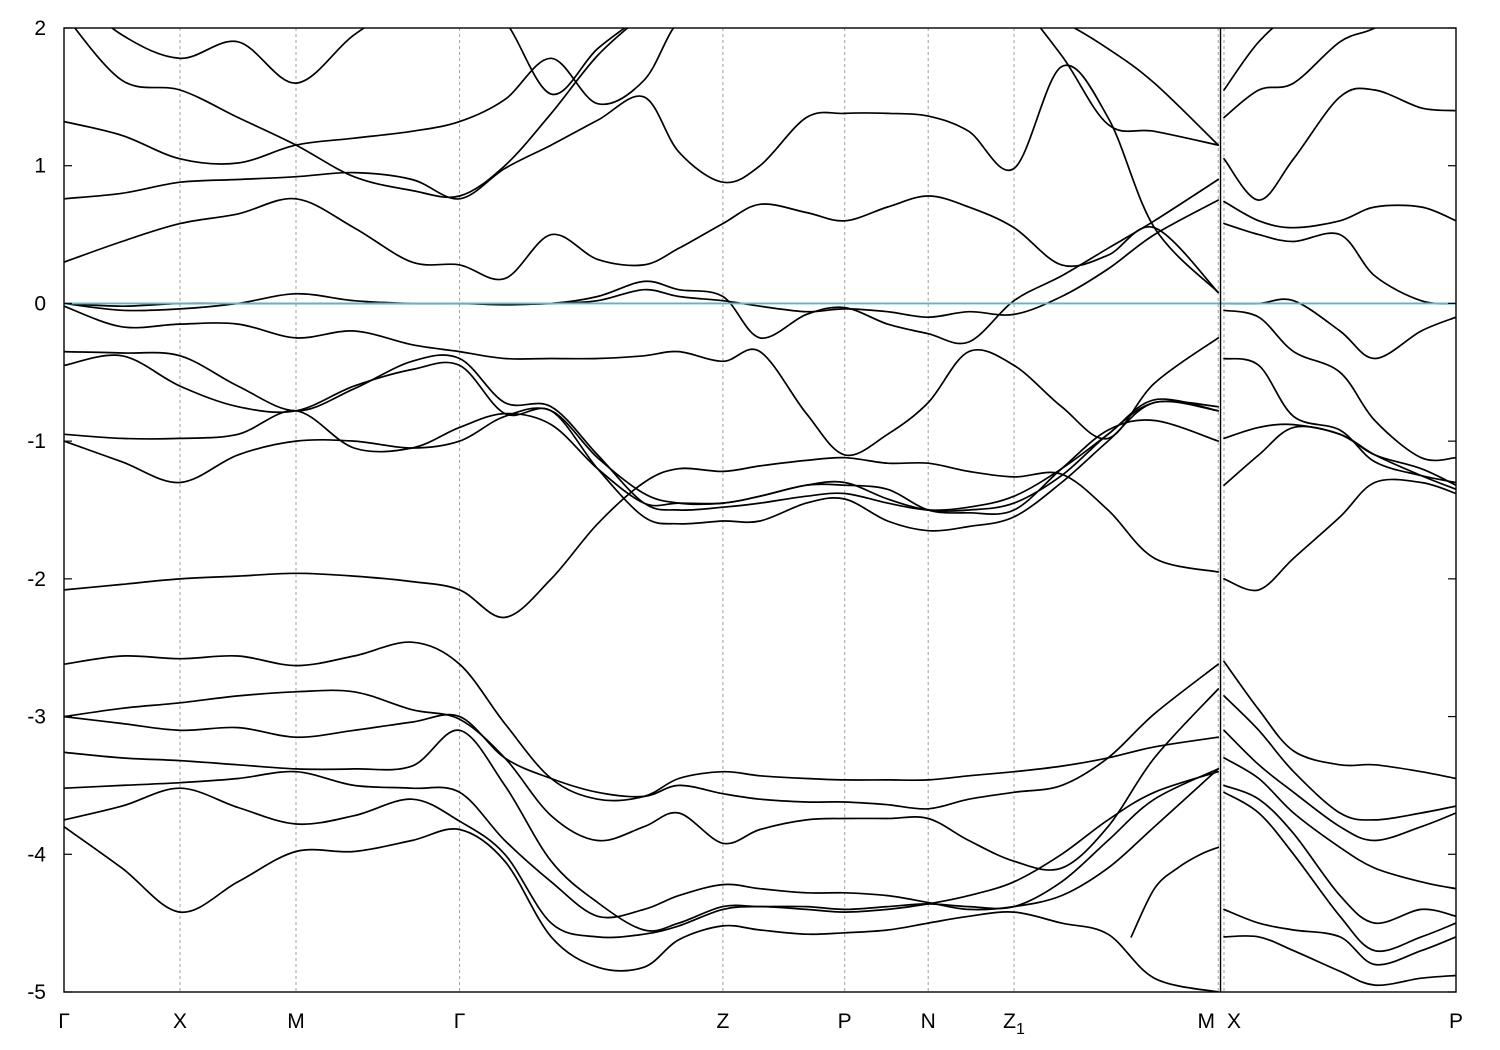 This screenshot has width=1500, height=1050. What do you see at coordinates (40, 28) in the screenshot?
I see `y-tick-label: 2` at bounding box center [40, 28].